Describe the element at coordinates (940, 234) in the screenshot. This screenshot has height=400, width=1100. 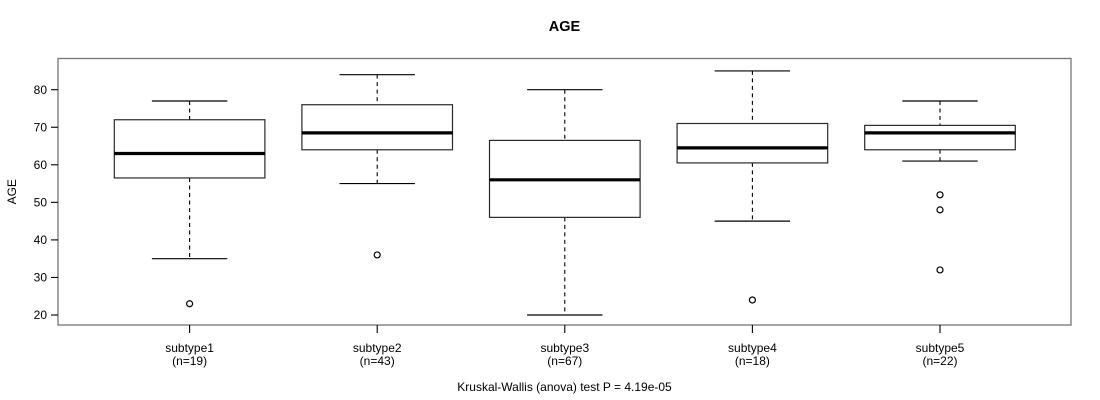
I see `box-group-subtype5: subtype5(n=22)` at that location.